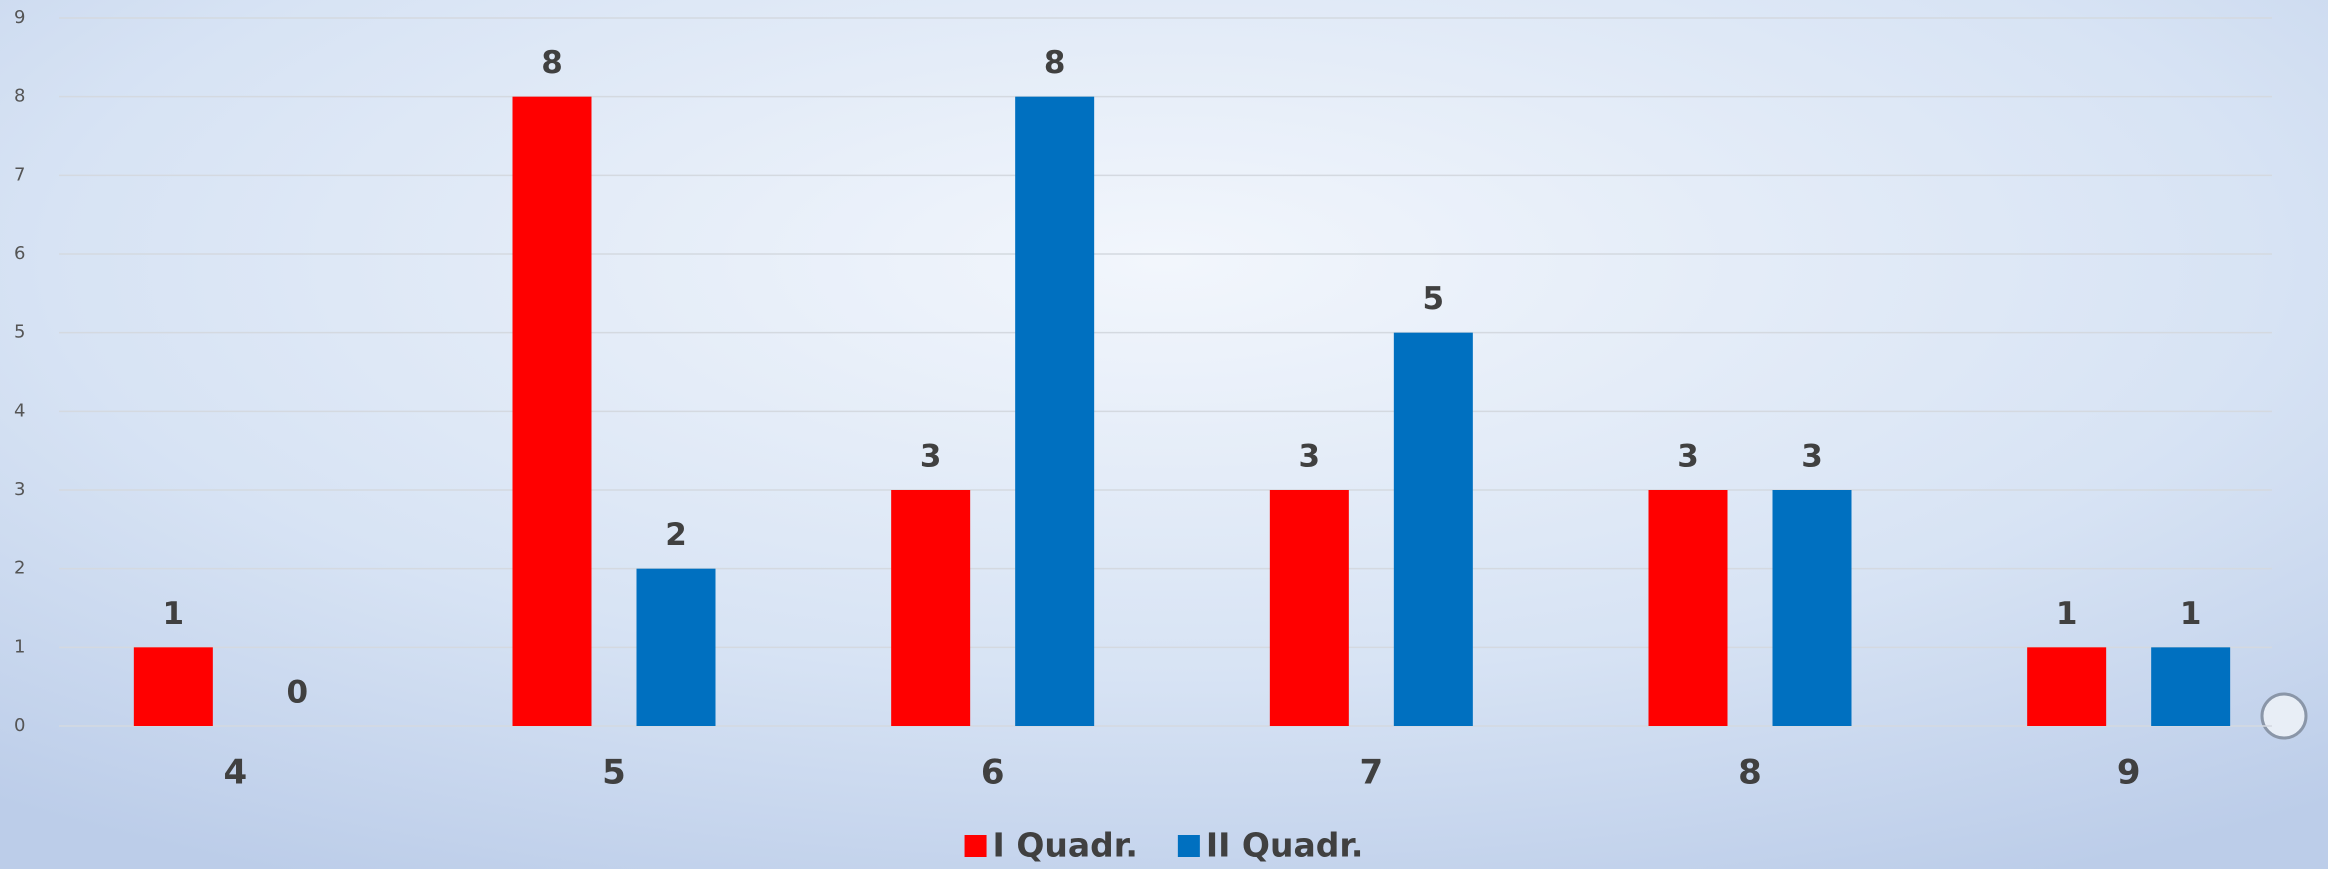 This screenshot has width=2328, height=869. I want to click on y-tick-label: 0, so click(19, 725).